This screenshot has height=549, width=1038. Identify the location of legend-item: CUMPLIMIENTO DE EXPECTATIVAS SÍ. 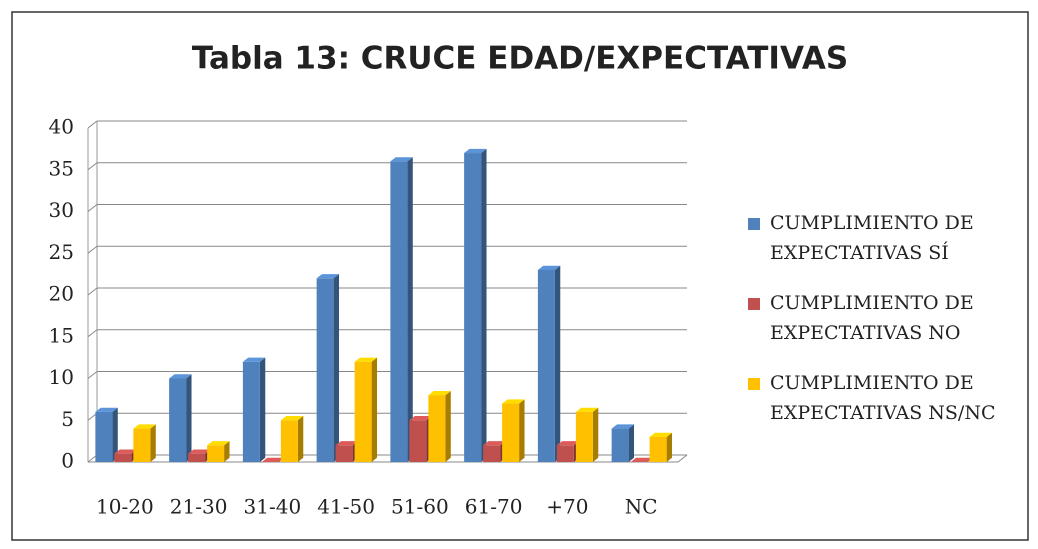
(890, 238).